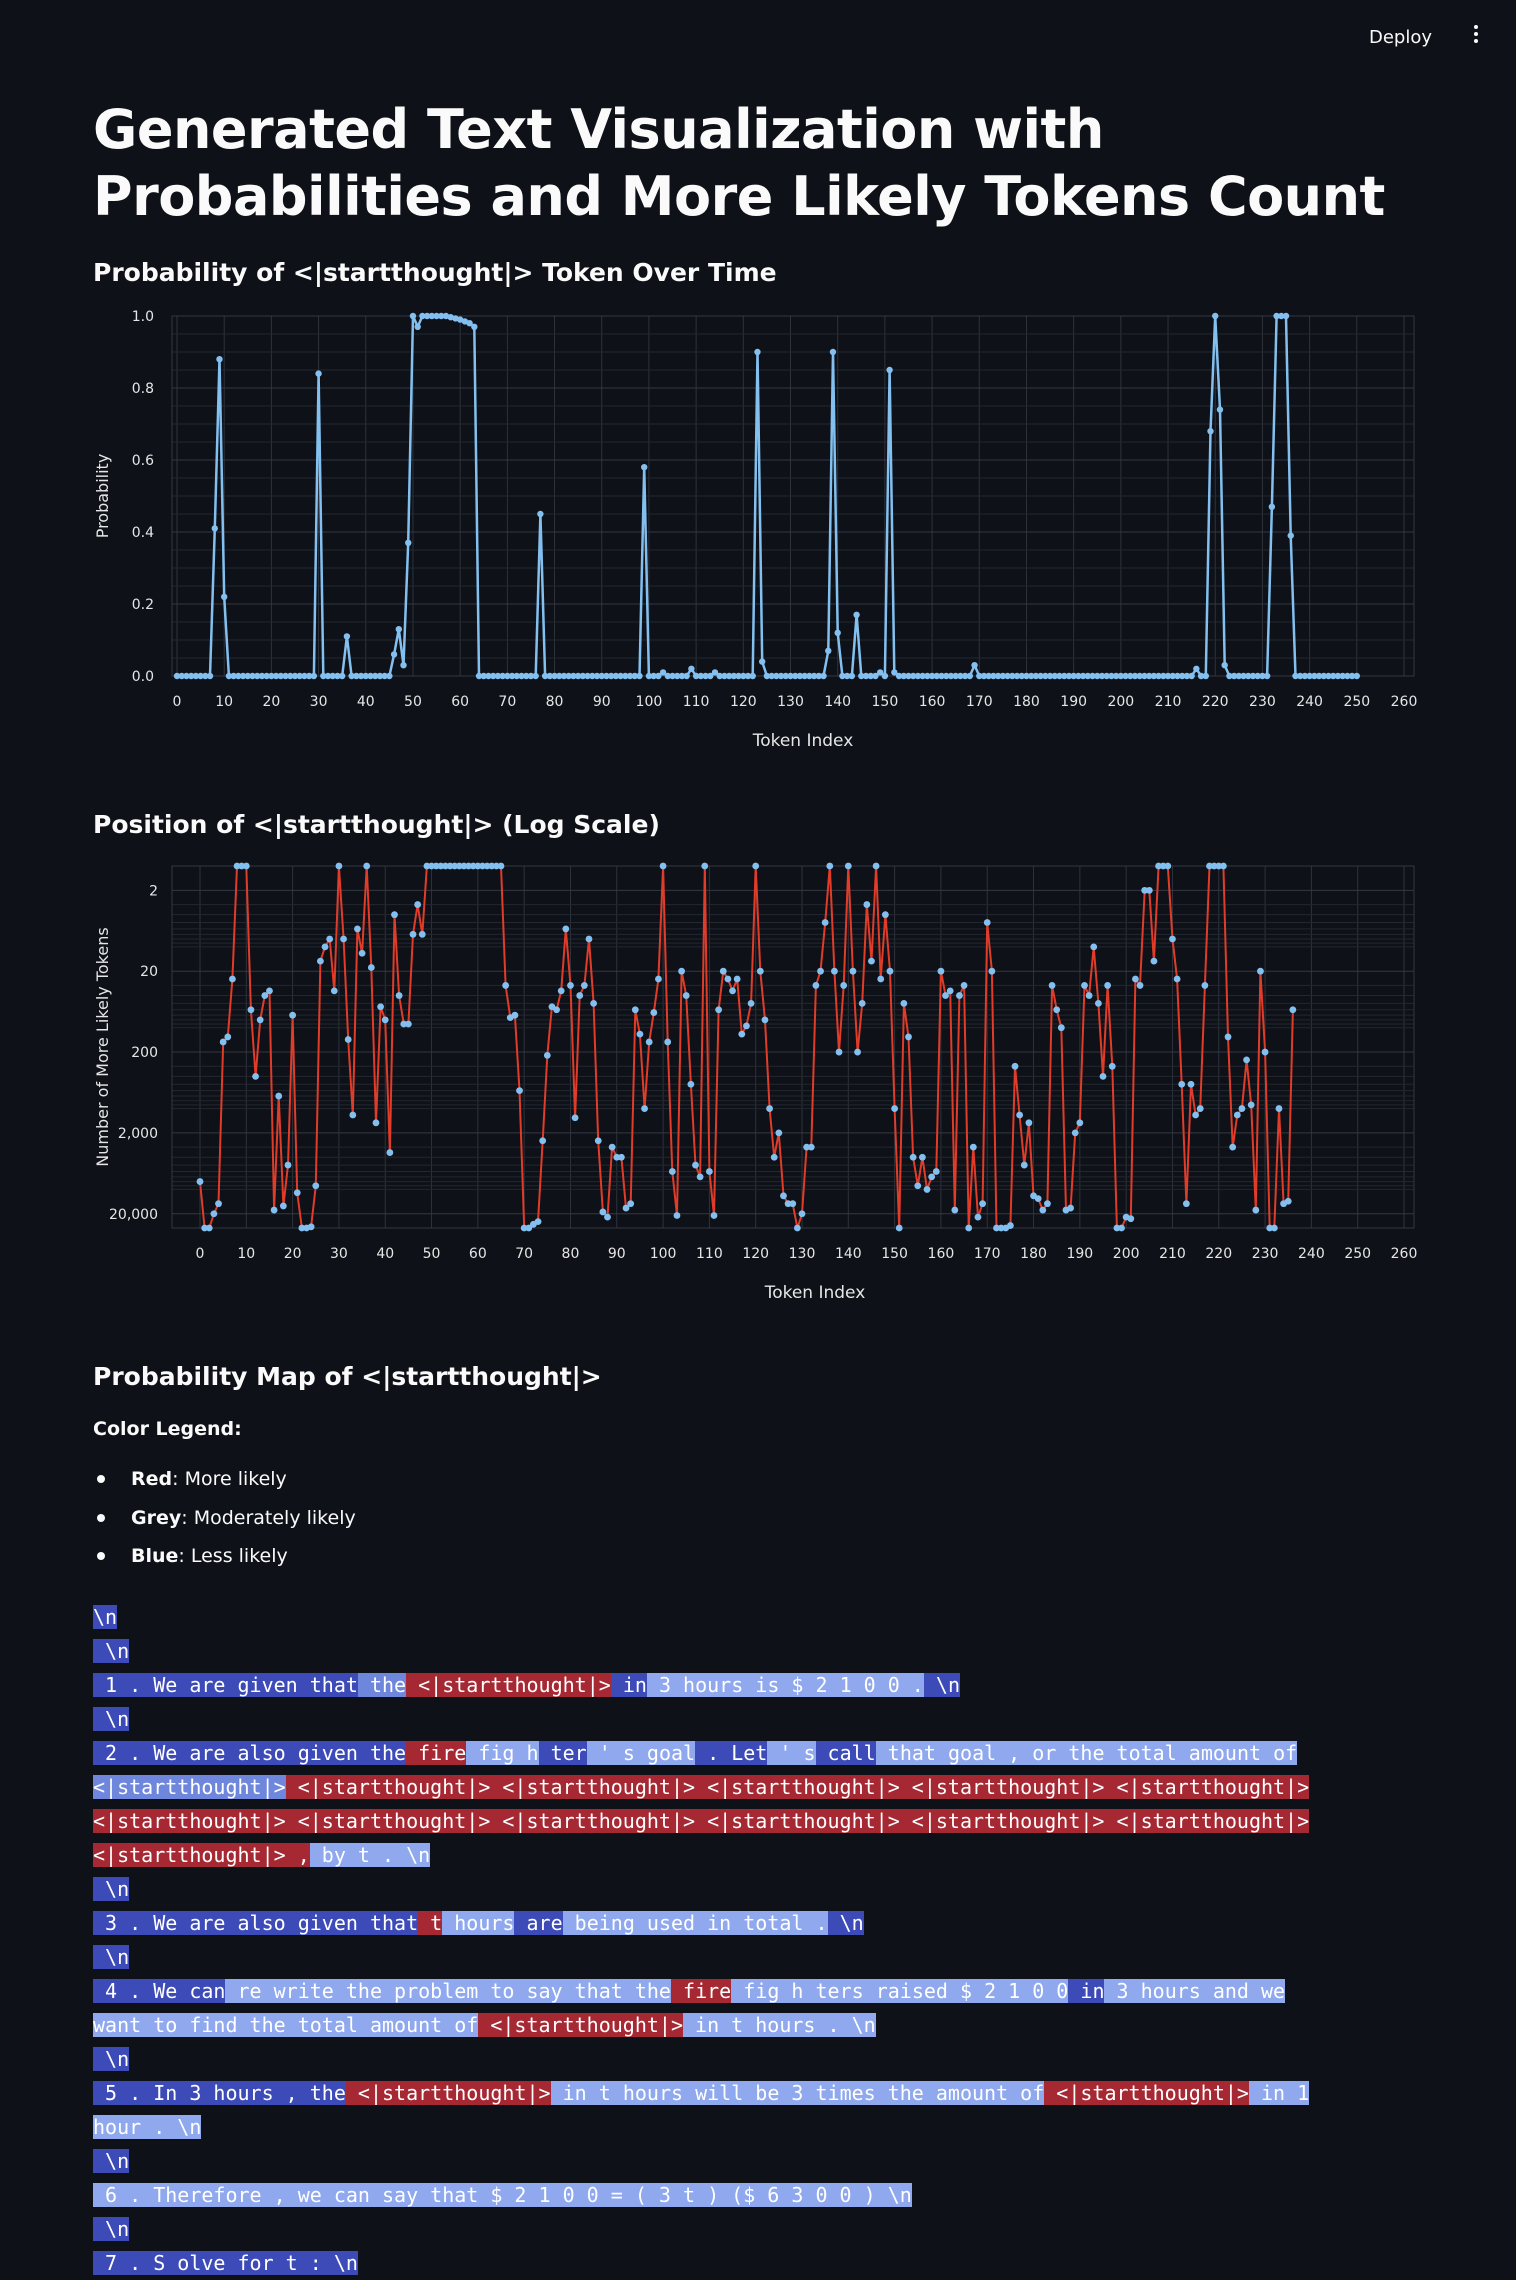  I want to click on x-tick-label: 40, so click(366, 702).